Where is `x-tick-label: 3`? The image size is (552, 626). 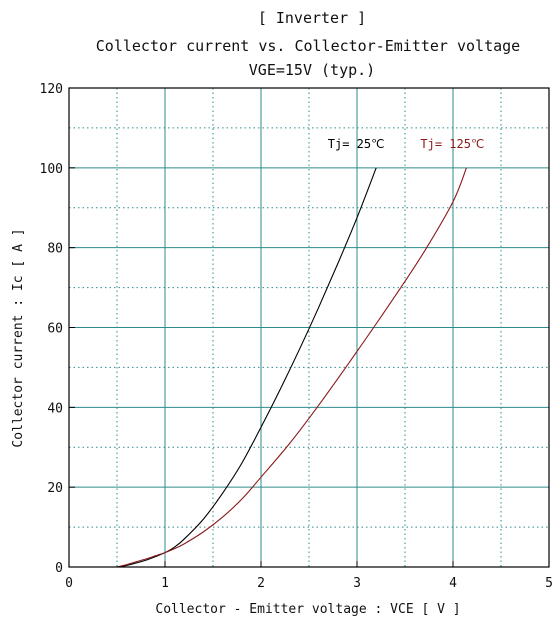 x-tick-label: 3 is located at coordinates (357, 583).